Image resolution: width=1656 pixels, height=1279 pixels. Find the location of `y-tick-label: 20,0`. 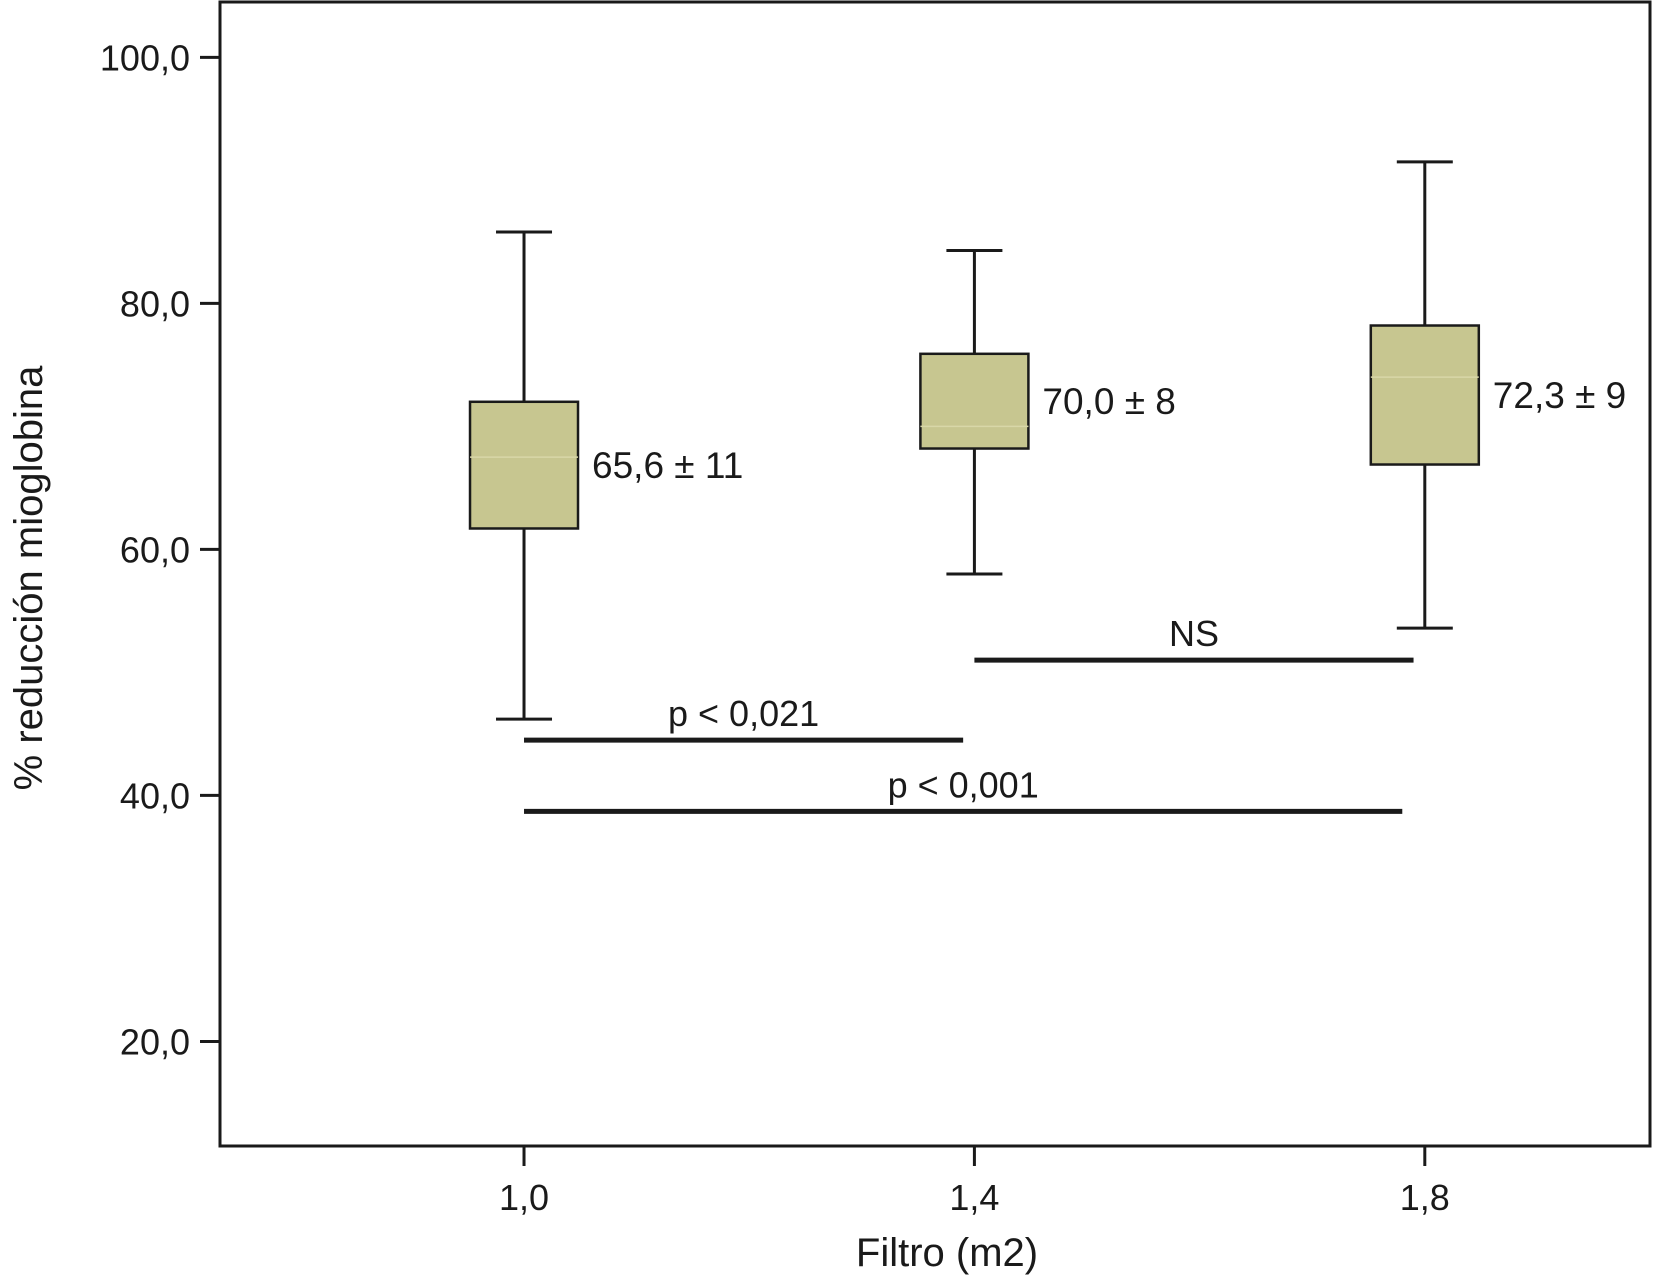

y-tick-label: 20,0 is located at coordinates (155, 1041).